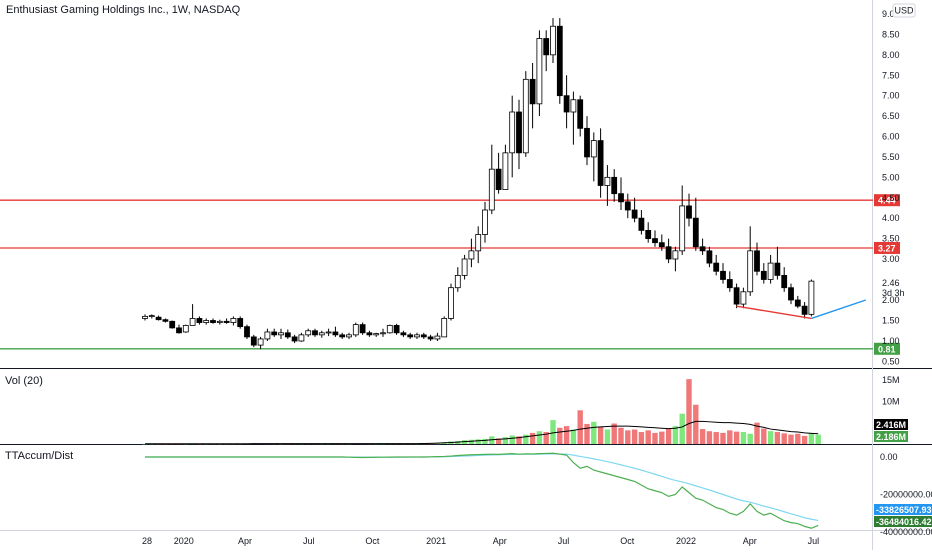 Image resolution: width=932 pixels, height=555 pixels. What do you see at coordinates (891, 137) in the screenshot?
I see `price-tick-label: 6.00` at bounding box center [891, 137].